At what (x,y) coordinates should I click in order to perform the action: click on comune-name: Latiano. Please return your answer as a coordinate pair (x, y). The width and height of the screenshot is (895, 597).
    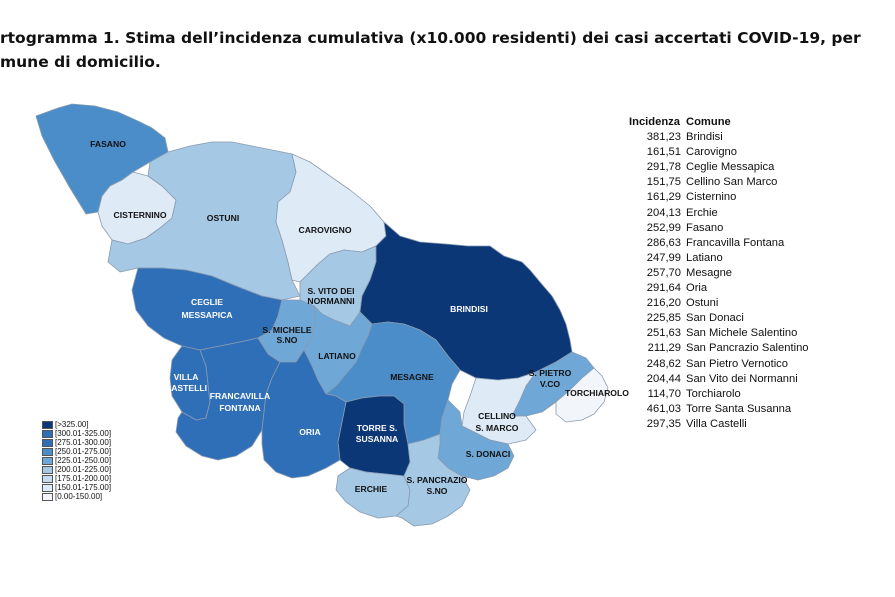
    Looking at the image, I should click on (704, 257).